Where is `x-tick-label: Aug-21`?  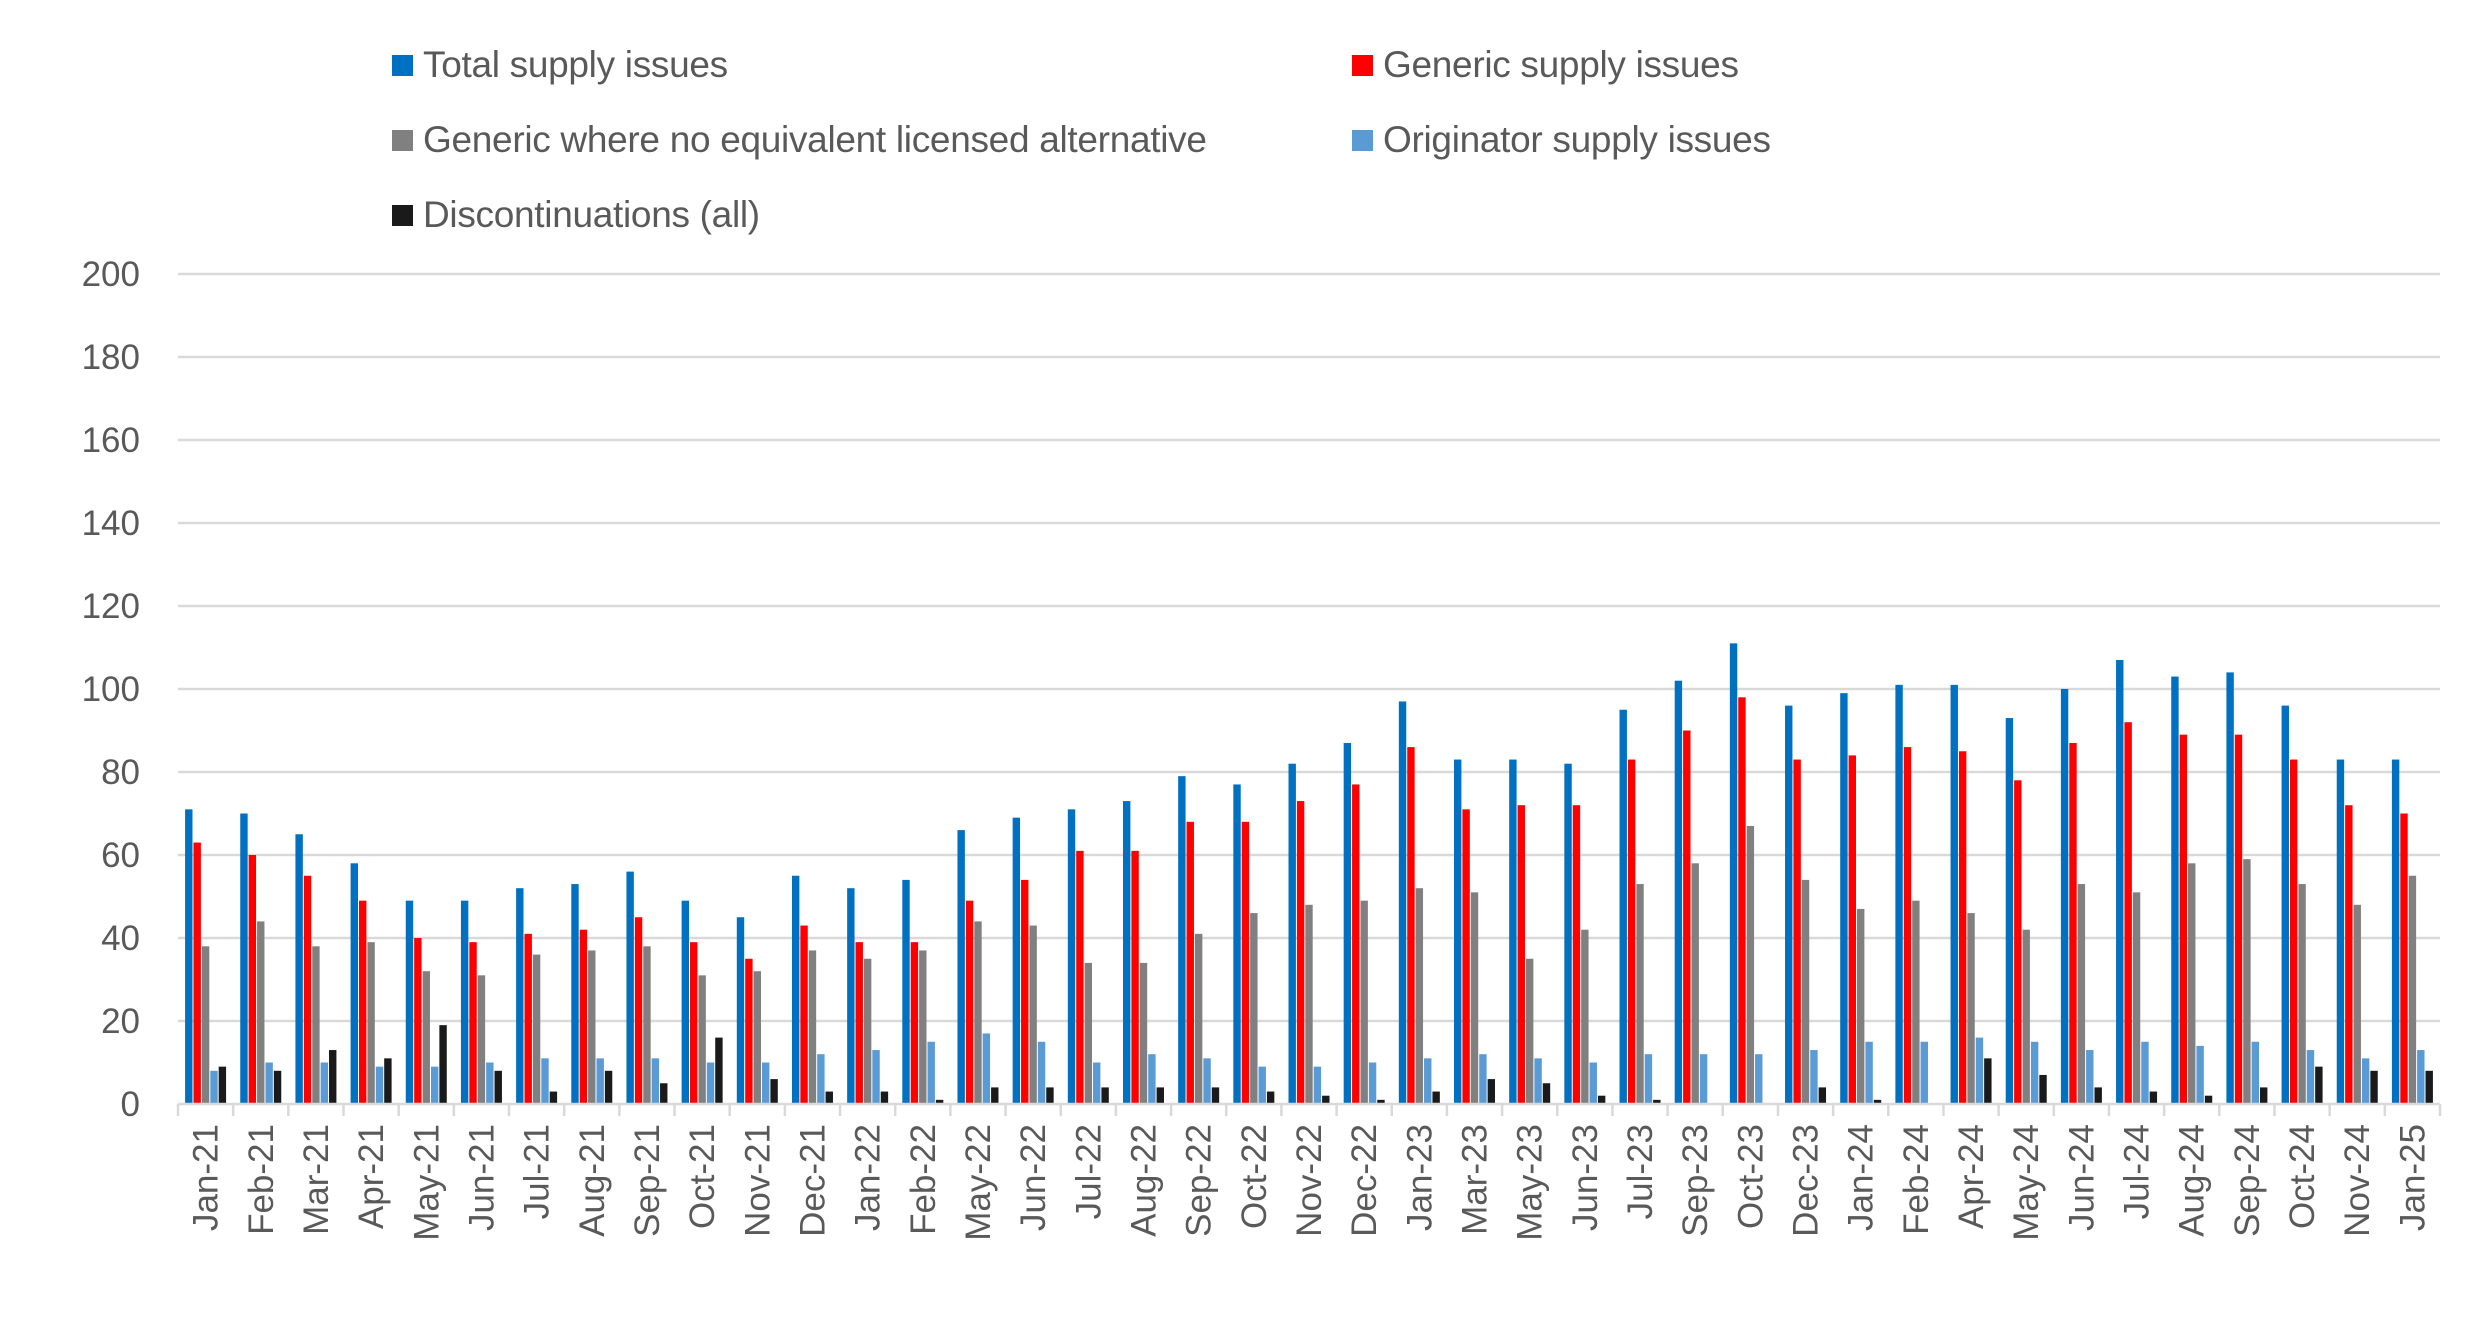
x-tick-label: Aug-21 is located at coordinates (592, 1180).